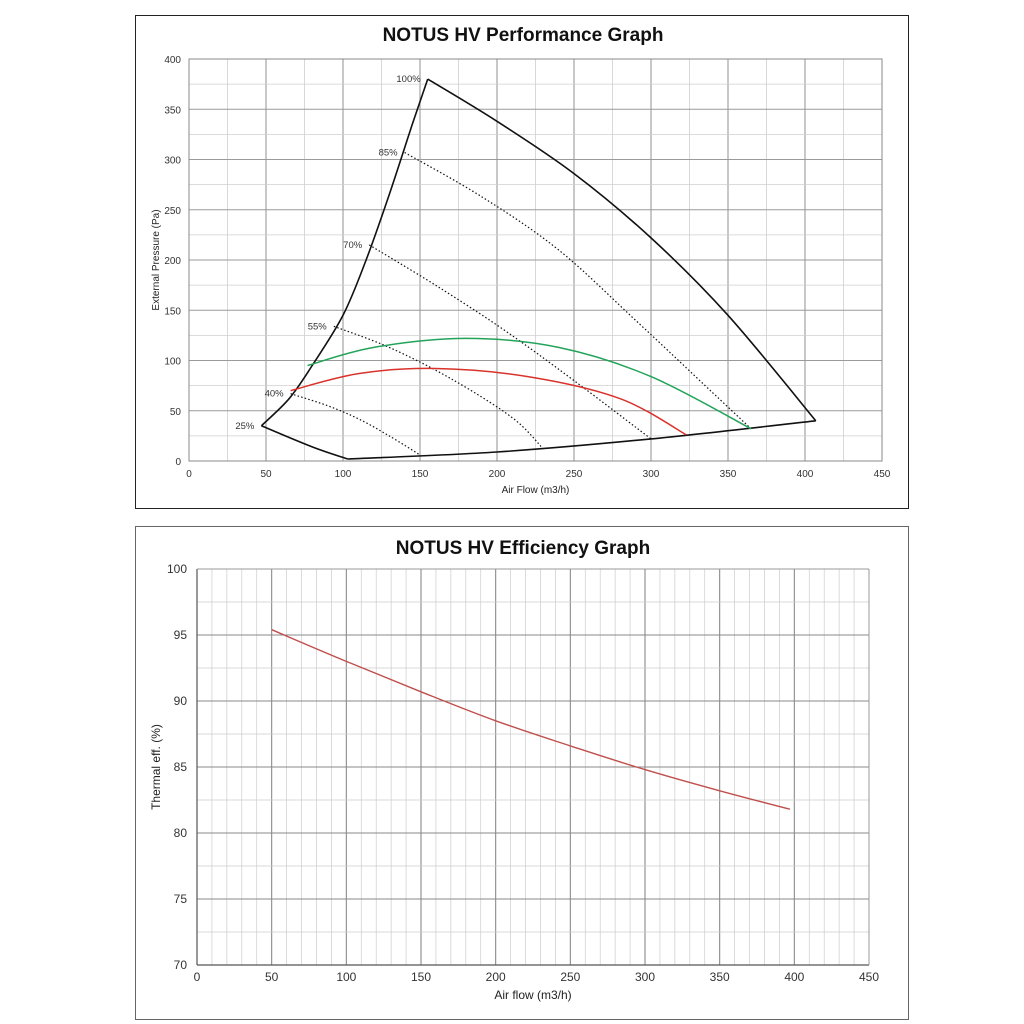 The width and height of the screenshot is (1024, 1024). Describe the element at coordinates (318, 326) in the screenshot. I see `speed-label: 55%` at that location.